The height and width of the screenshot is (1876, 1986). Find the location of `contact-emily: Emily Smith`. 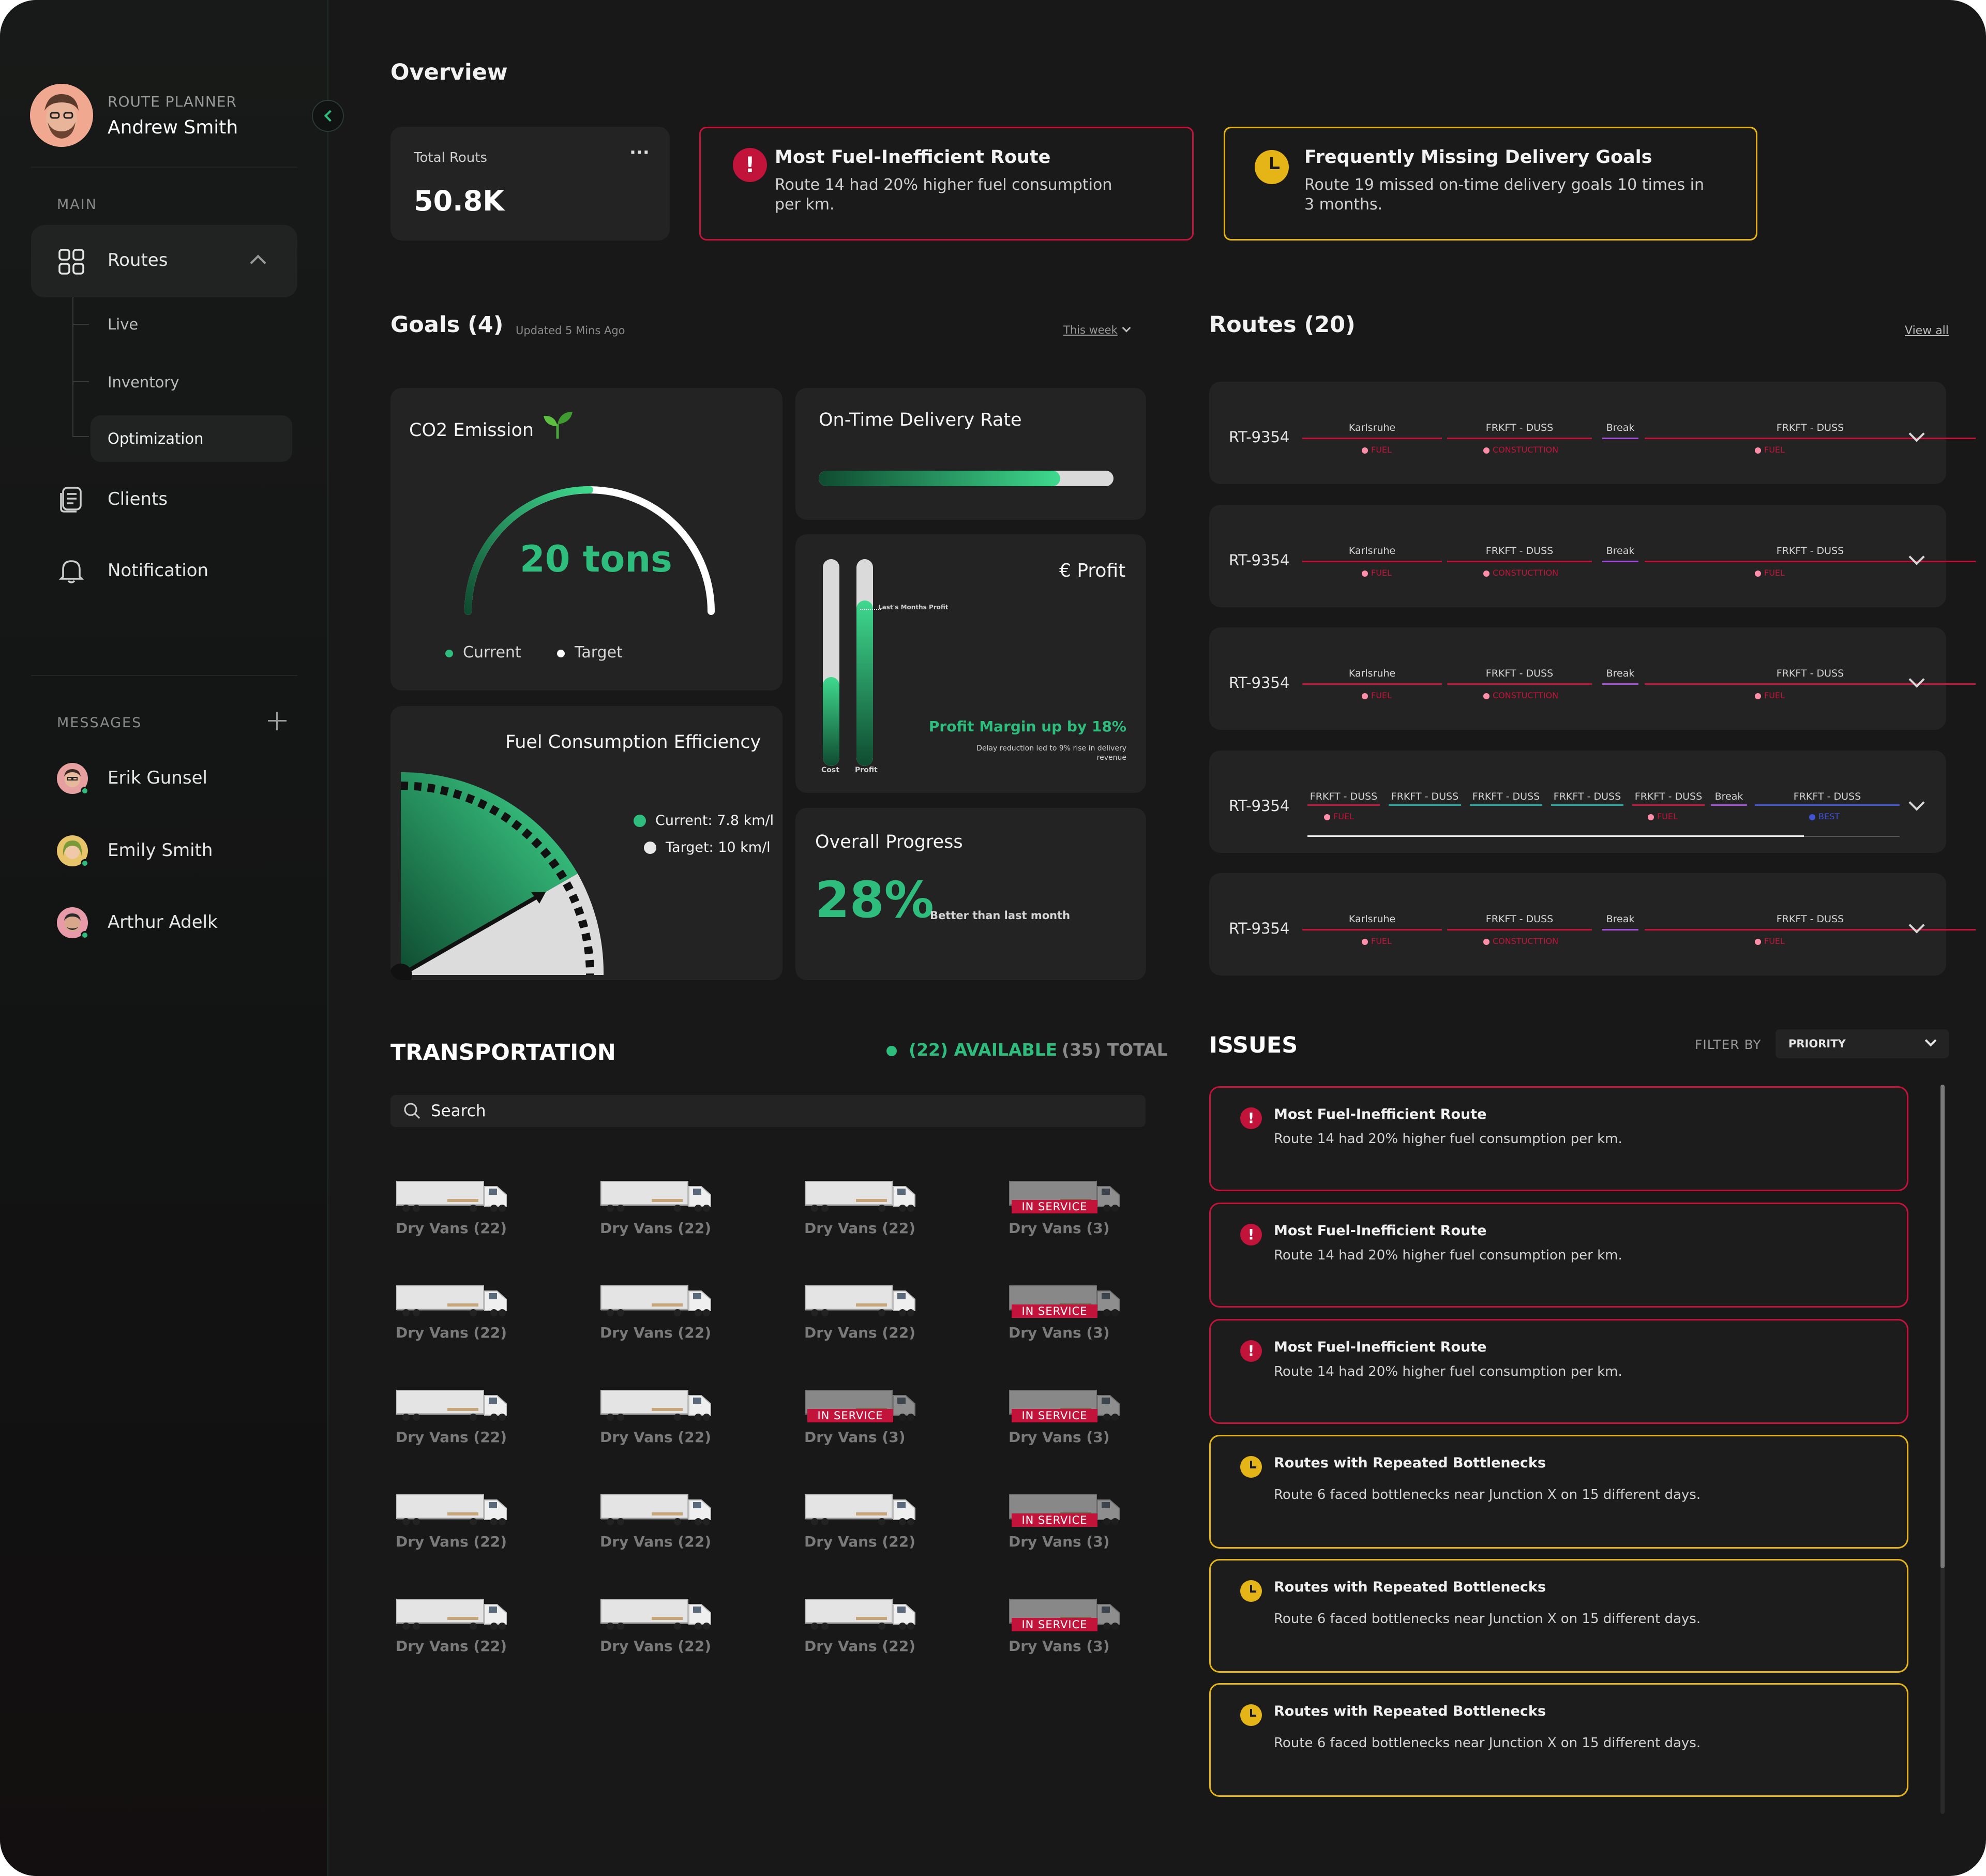

contact-emily: Emily Smith is located at coordinates (164, 851).